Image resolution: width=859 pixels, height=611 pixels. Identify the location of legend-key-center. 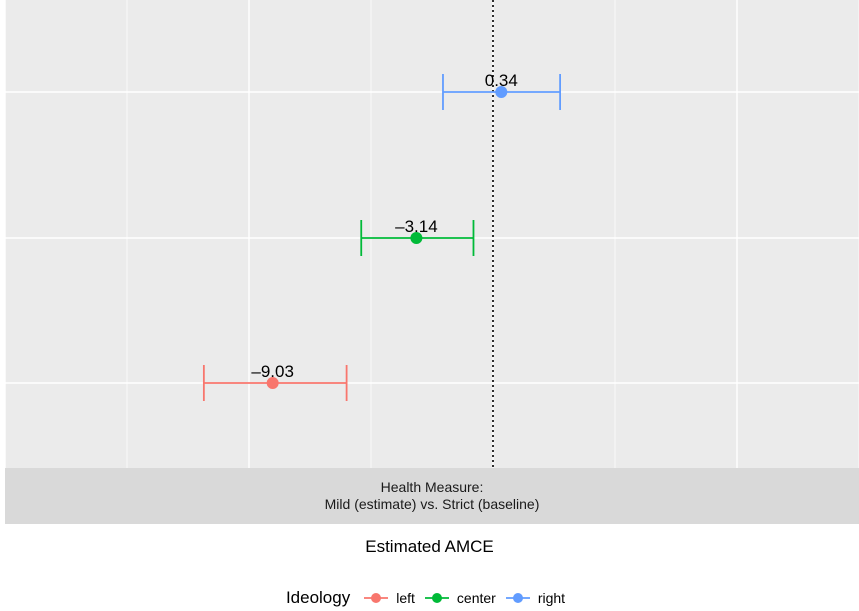
(436, 598).